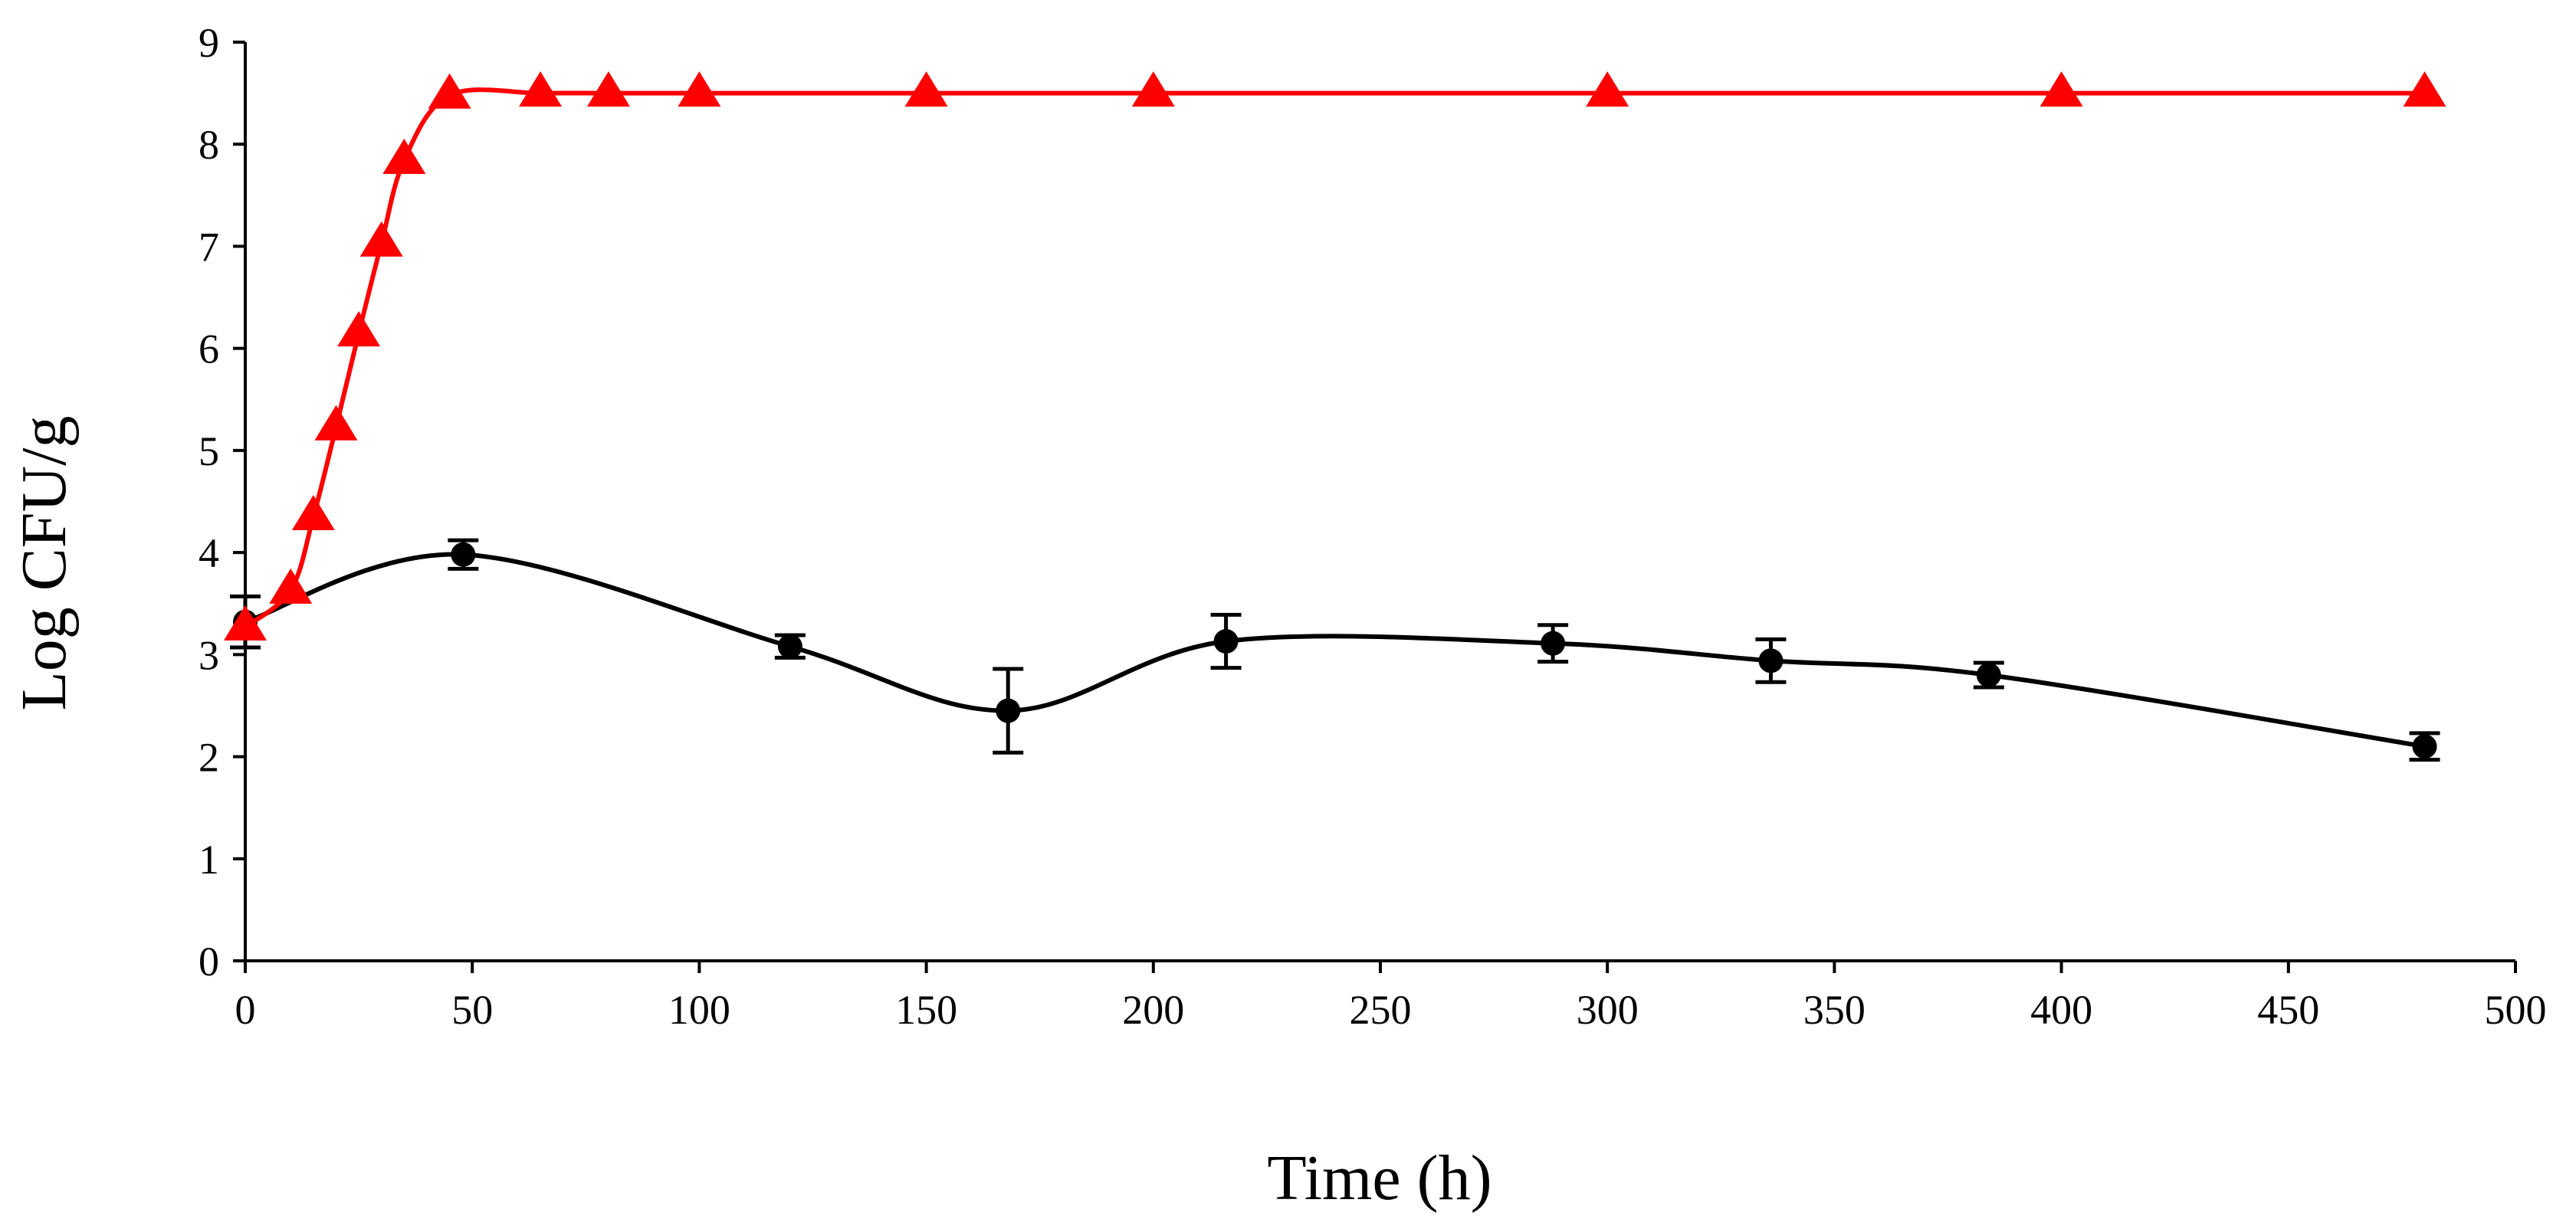 The height and width of the screenshot is (1229, 2576). What do you see at coordinates (209, 247) in the screenshot?
I see `y-tick-label: 7` at bounding box center [209, 247].